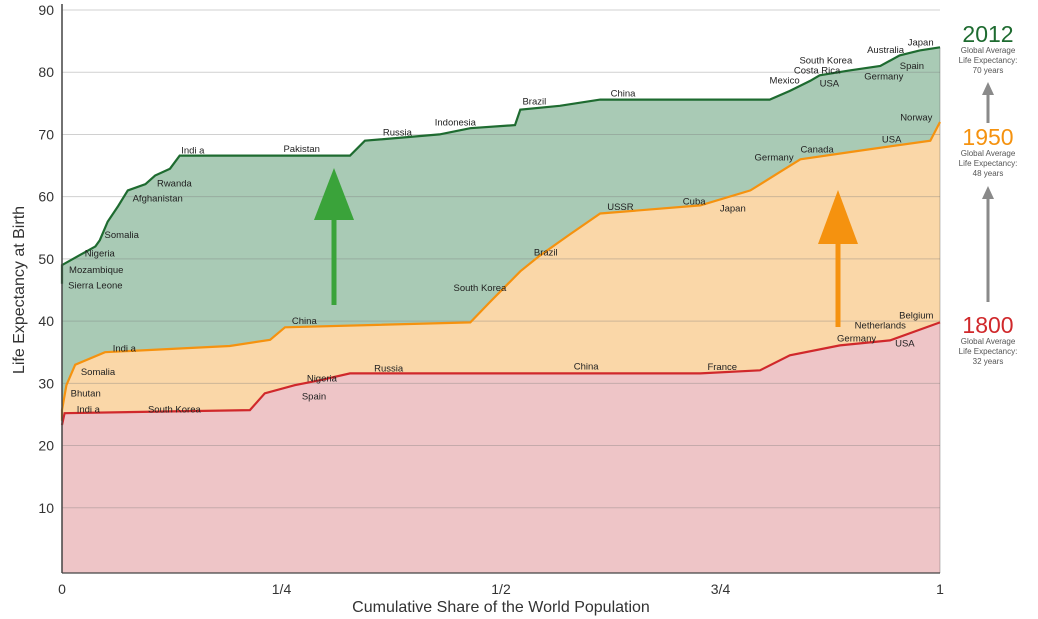  I want to click on annotation-label: USSR, so click(620, 207).